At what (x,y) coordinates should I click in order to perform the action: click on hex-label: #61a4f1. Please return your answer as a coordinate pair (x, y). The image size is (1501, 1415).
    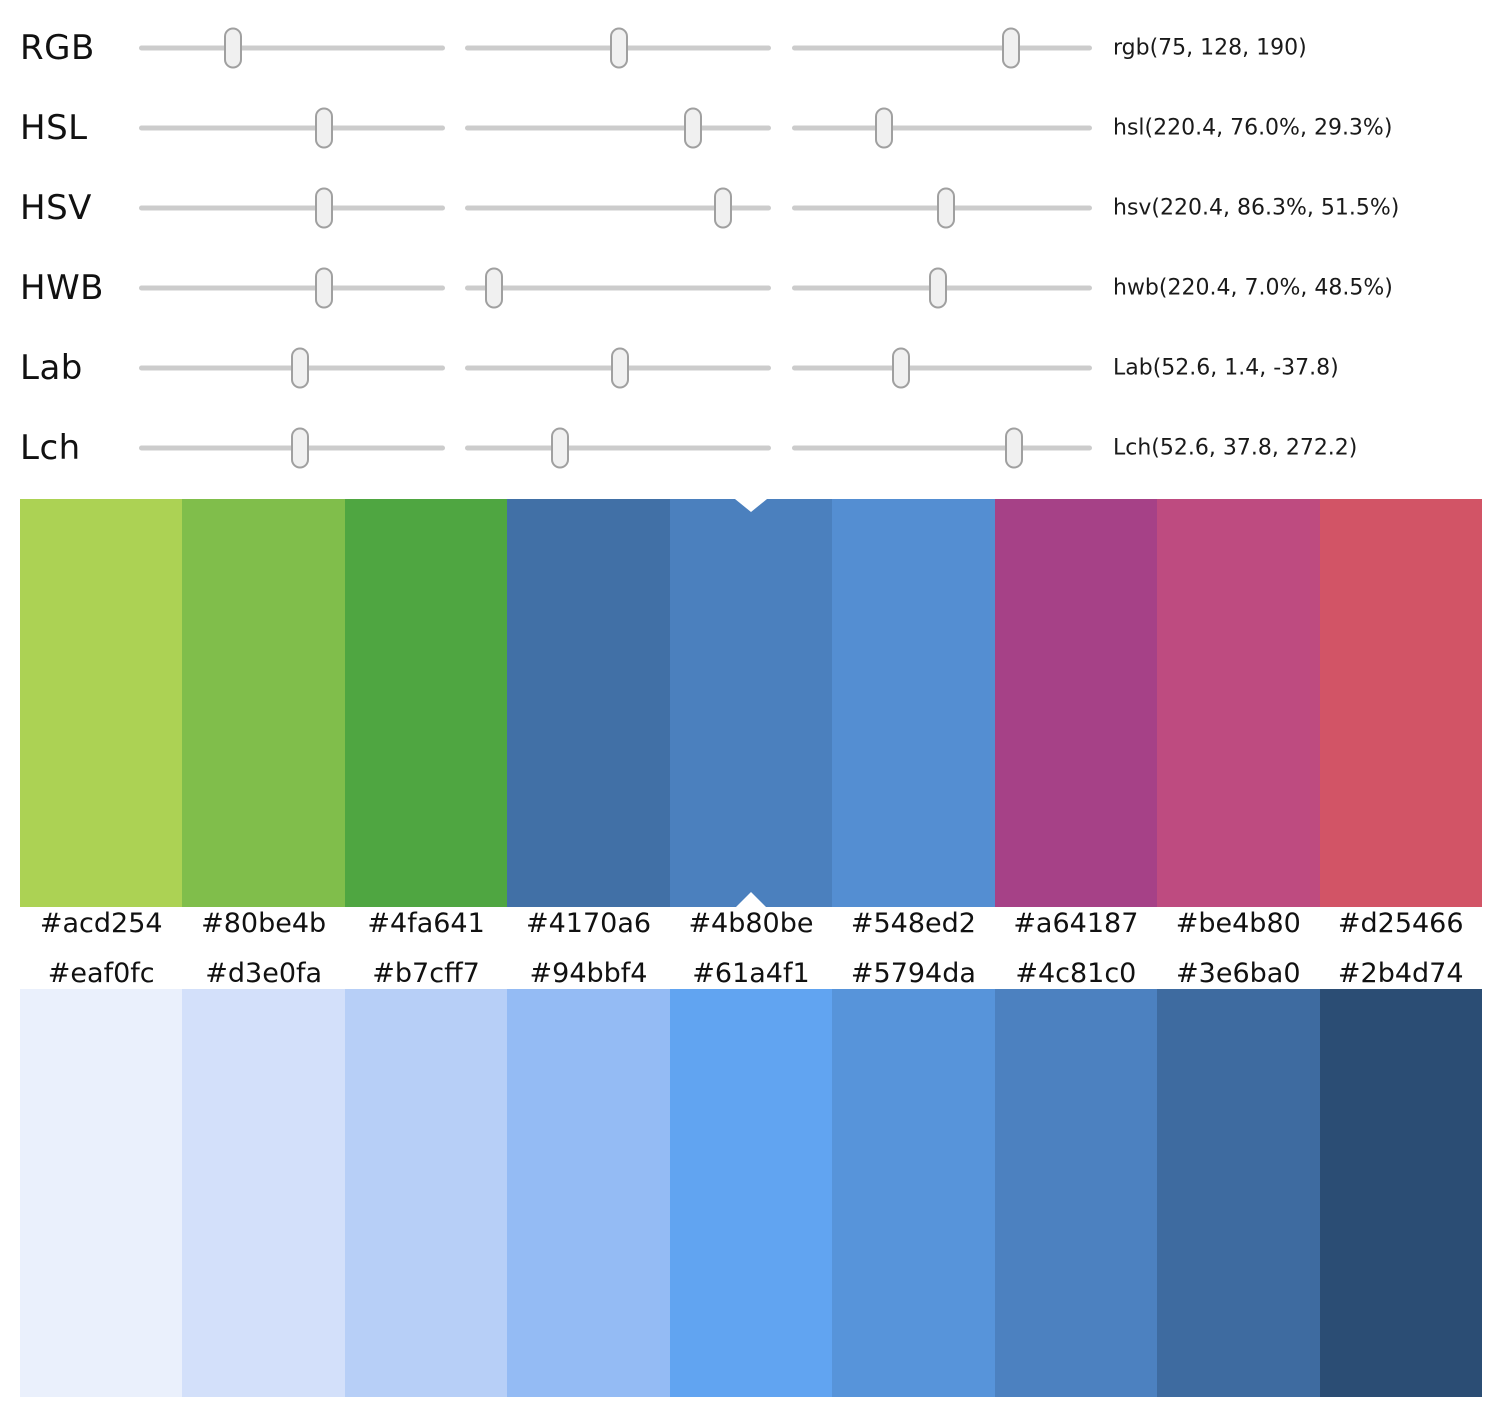
    Looking at the image, I should click on (751, 973).